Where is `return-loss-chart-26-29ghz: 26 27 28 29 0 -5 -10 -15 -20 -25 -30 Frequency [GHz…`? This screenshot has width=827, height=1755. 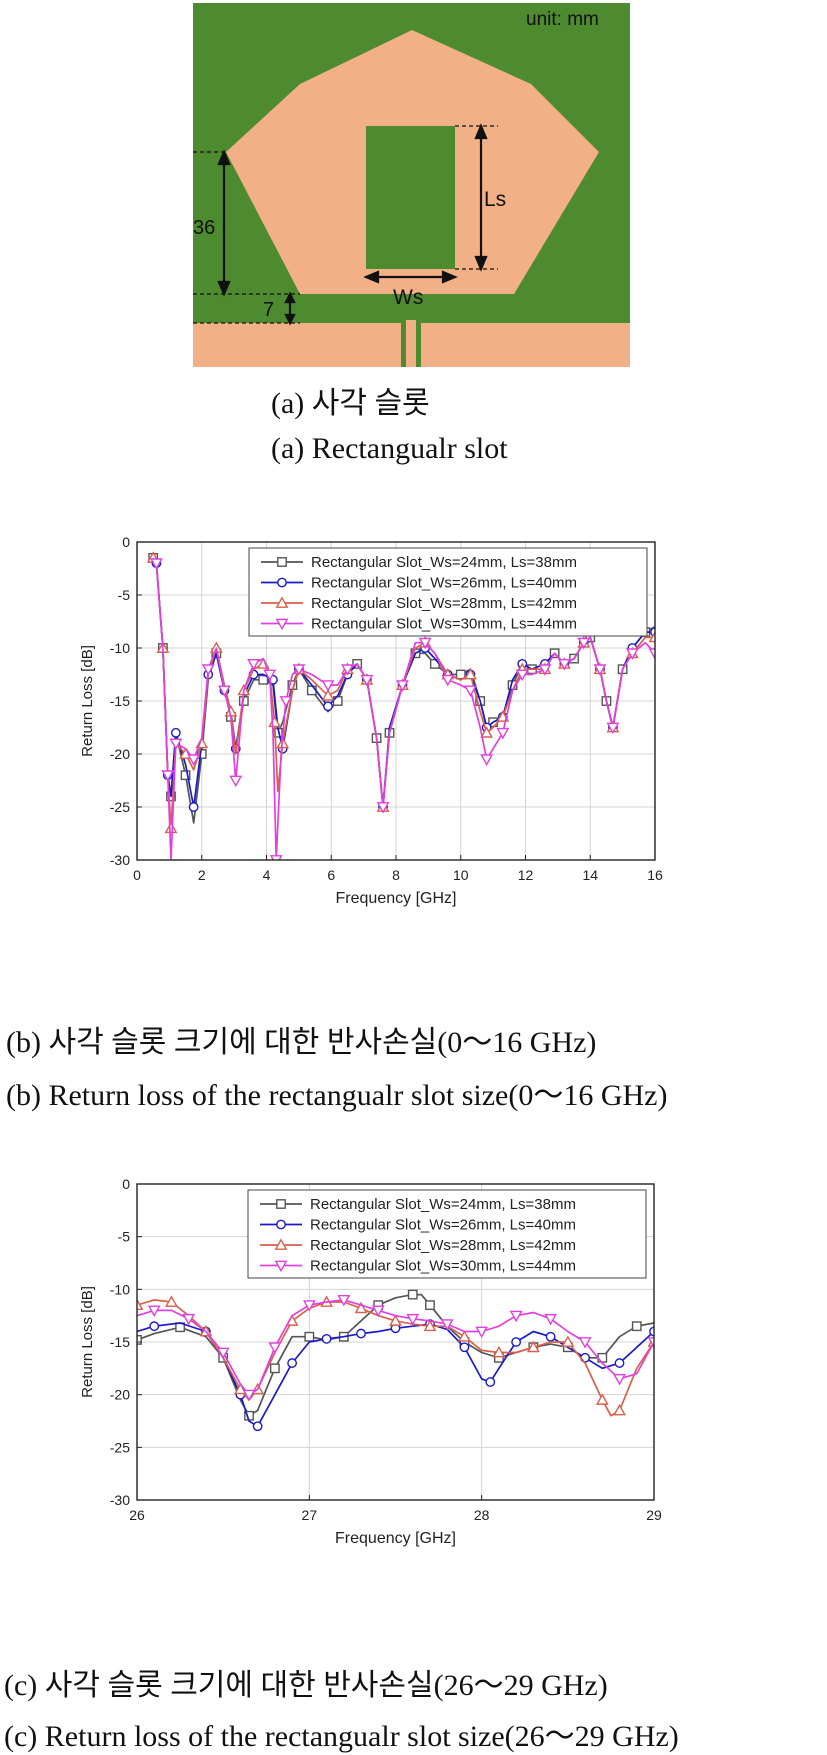
return-loss-chart-26-29ghz: 26 27 28 29 0 -5 -10 -15 -20 -25 -30 Frequency [GHz… is located at coordinates (371, 1361).